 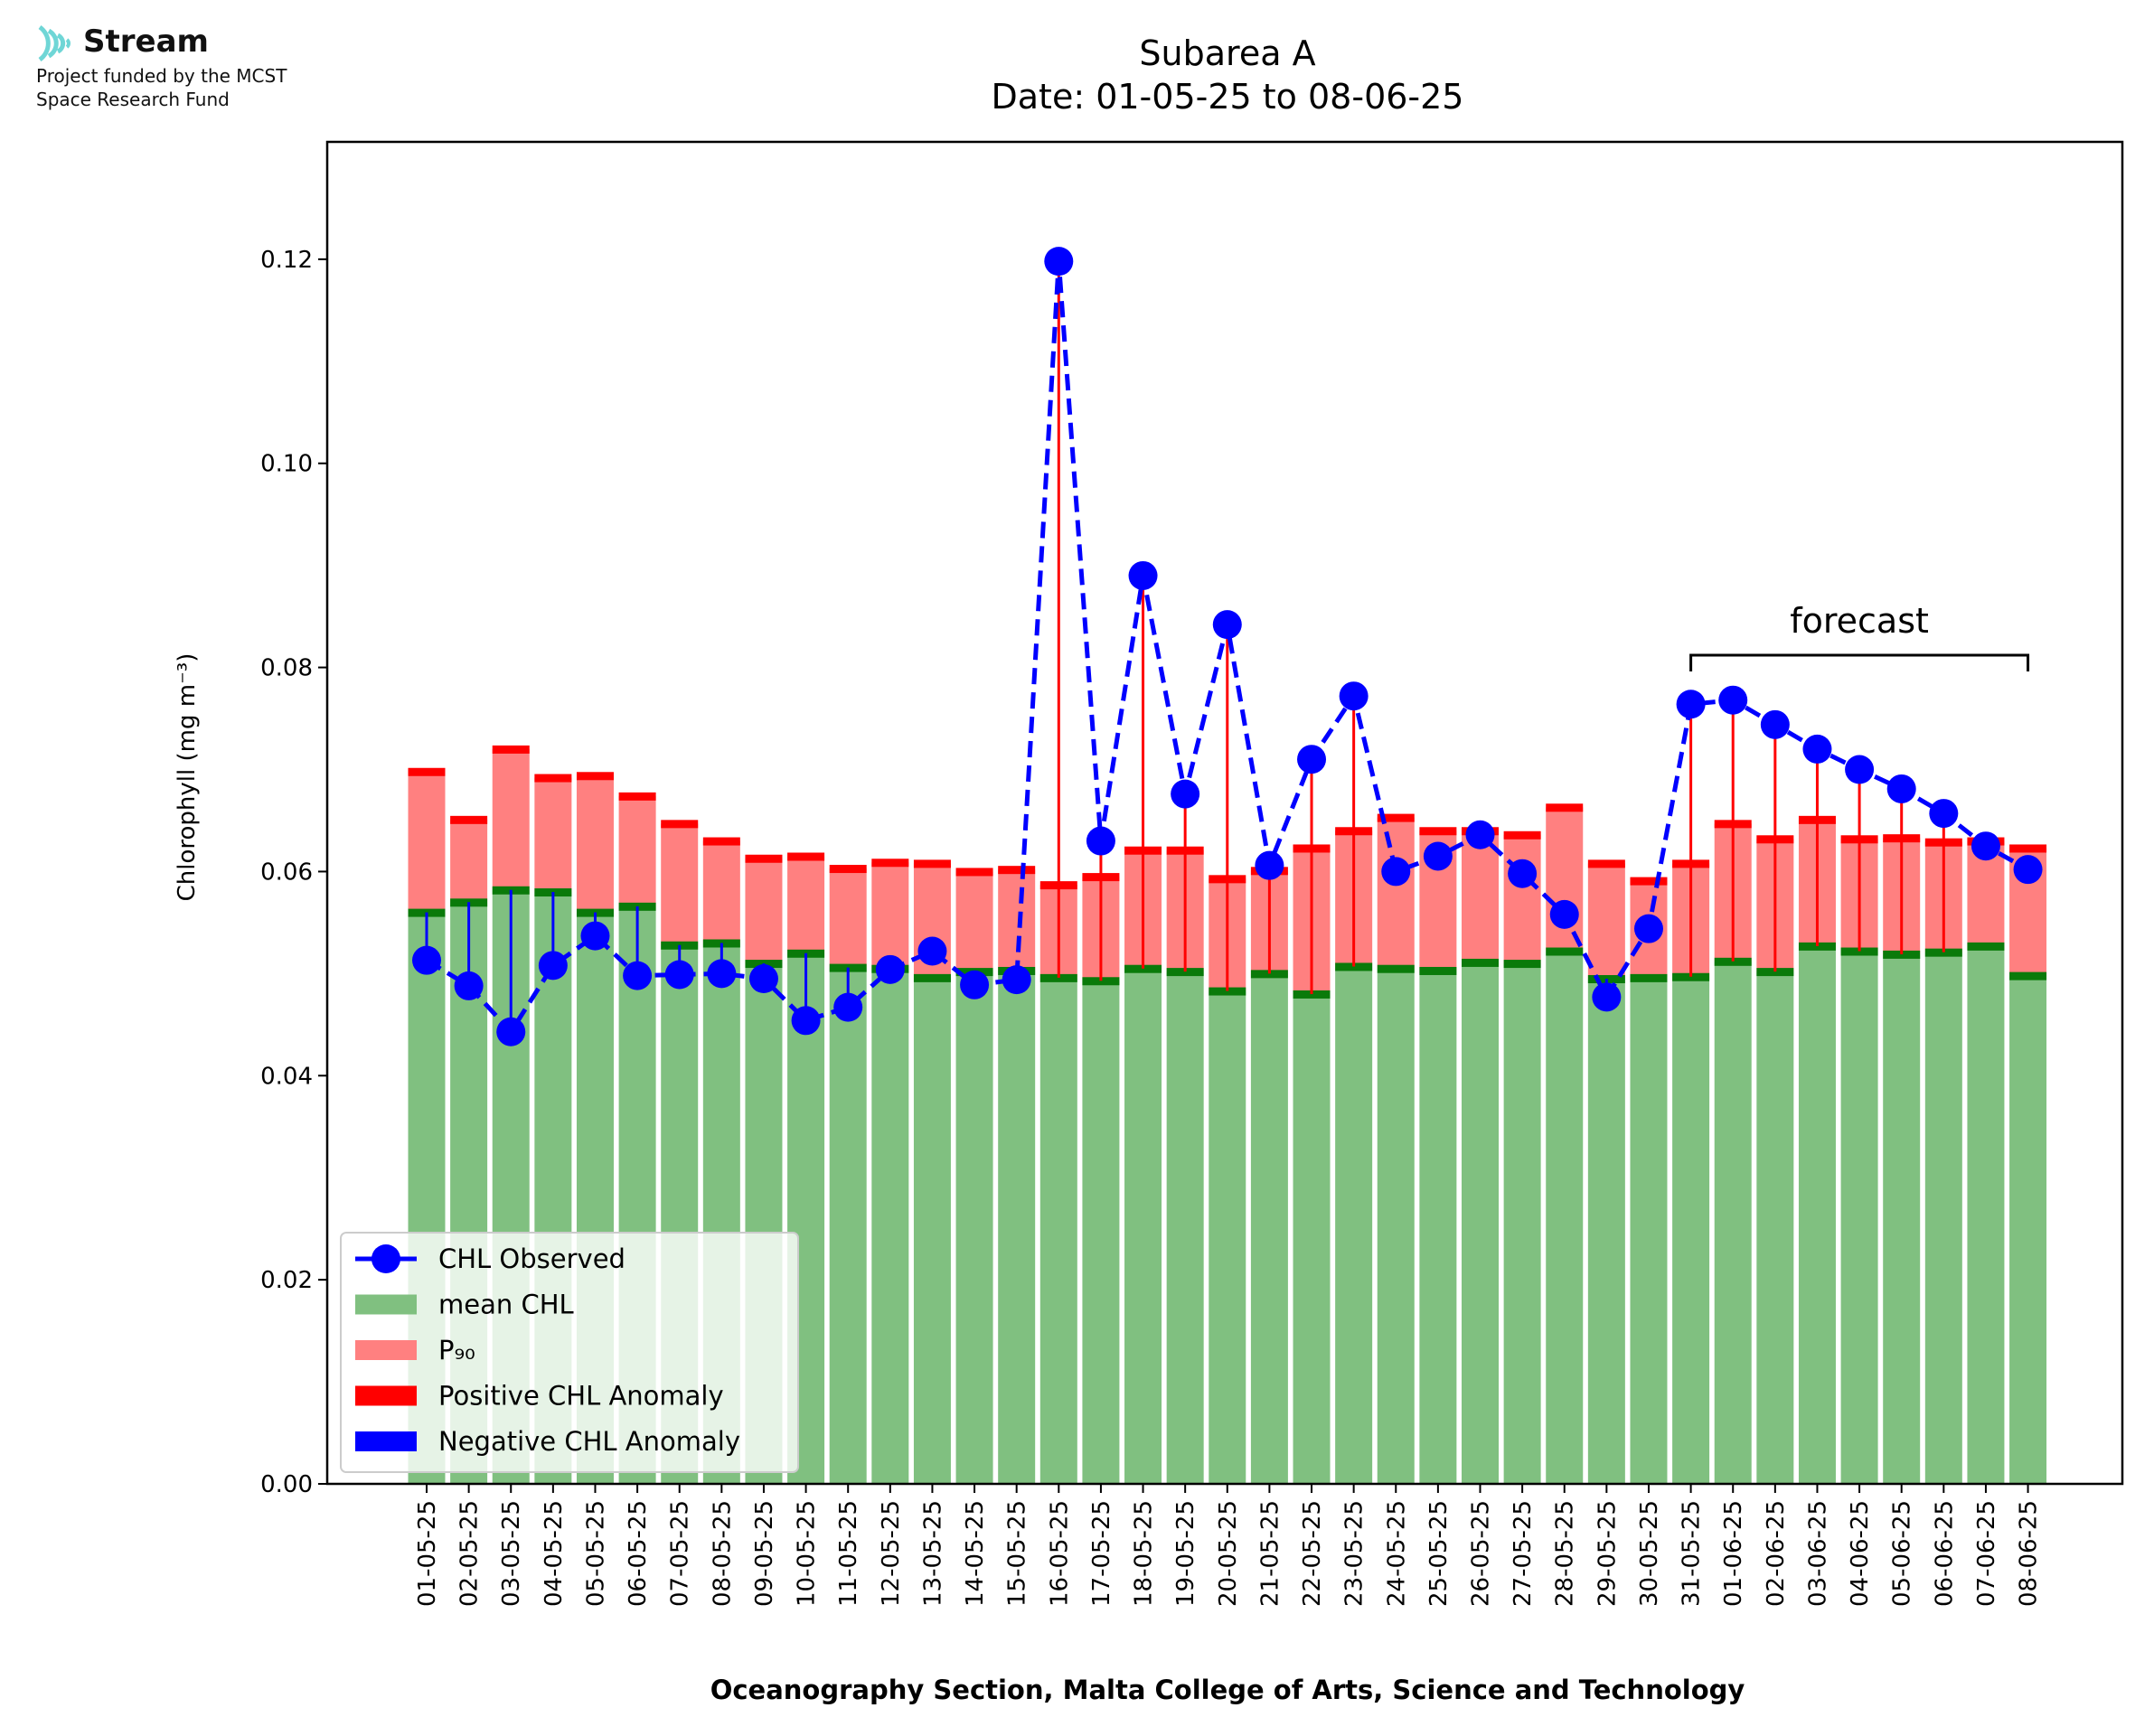 I want to click on x-tick-label: 10-05-25, so click(x=807, y=1554).